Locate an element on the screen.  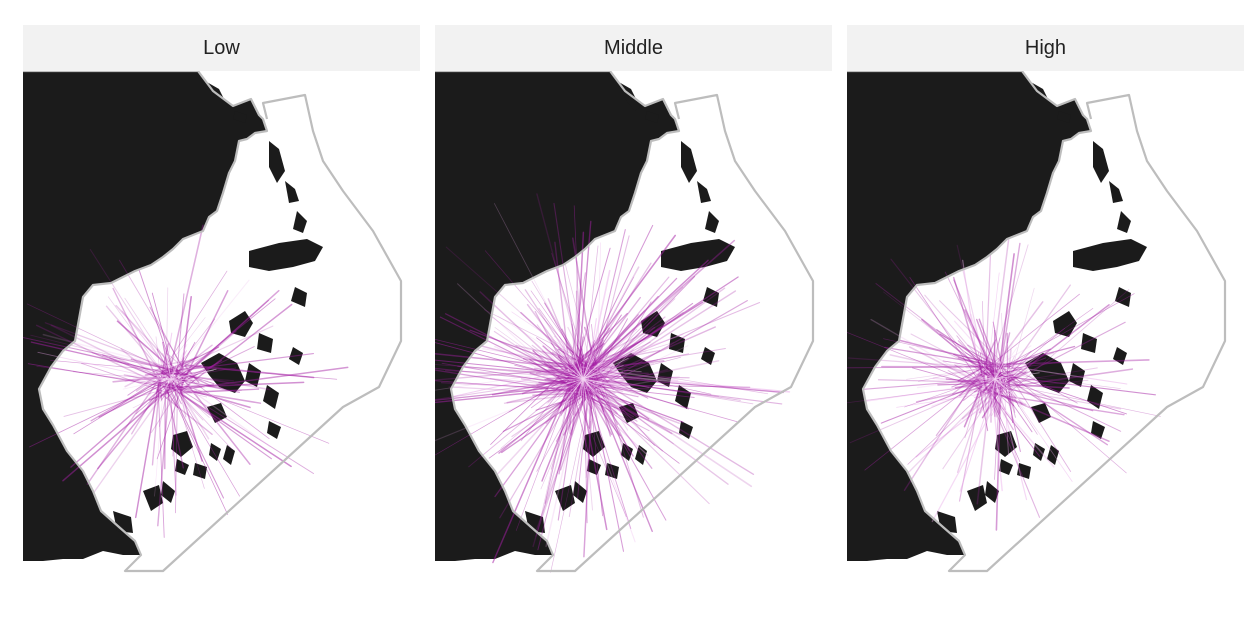
facet-label: High is located at coordinates (1045, 48).